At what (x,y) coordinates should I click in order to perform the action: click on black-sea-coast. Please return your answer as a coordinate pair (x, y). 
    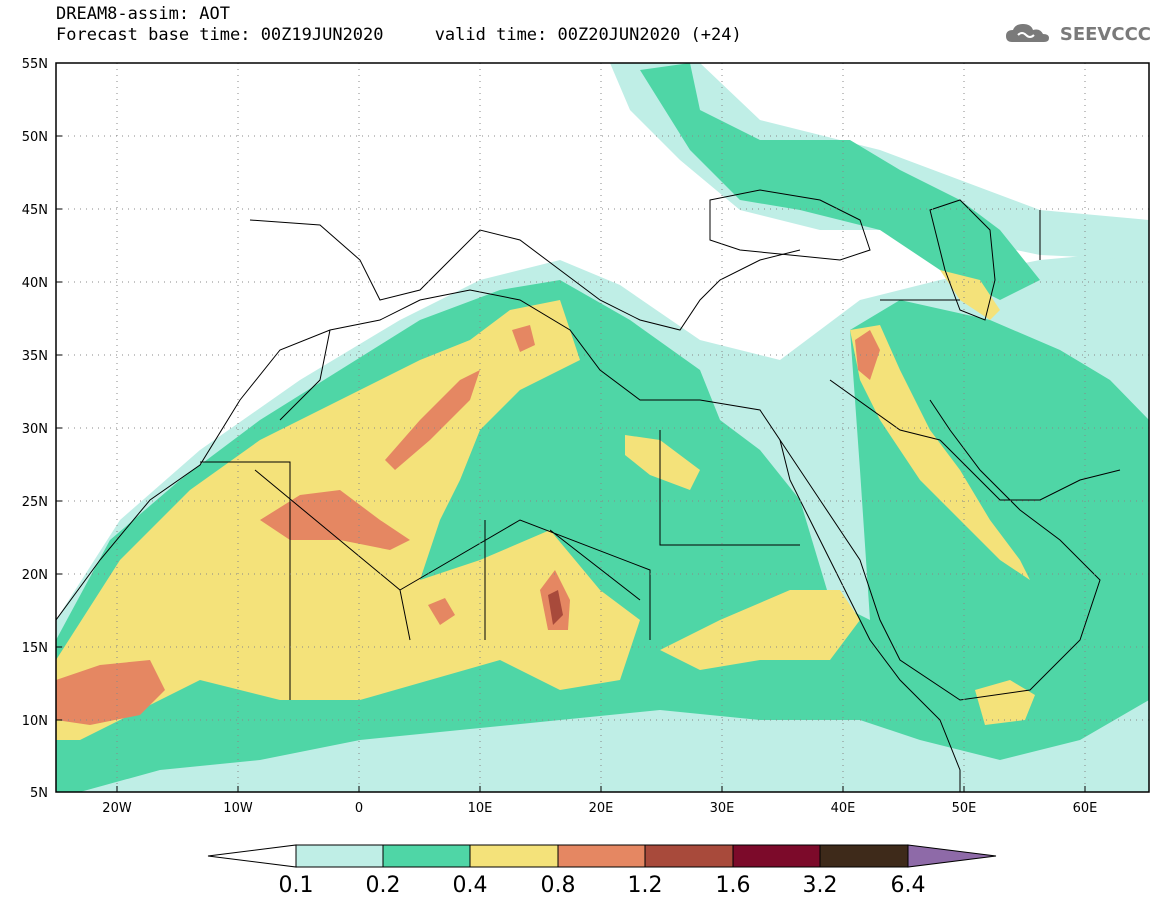
    Looking at the image, I should click on (790, 225).